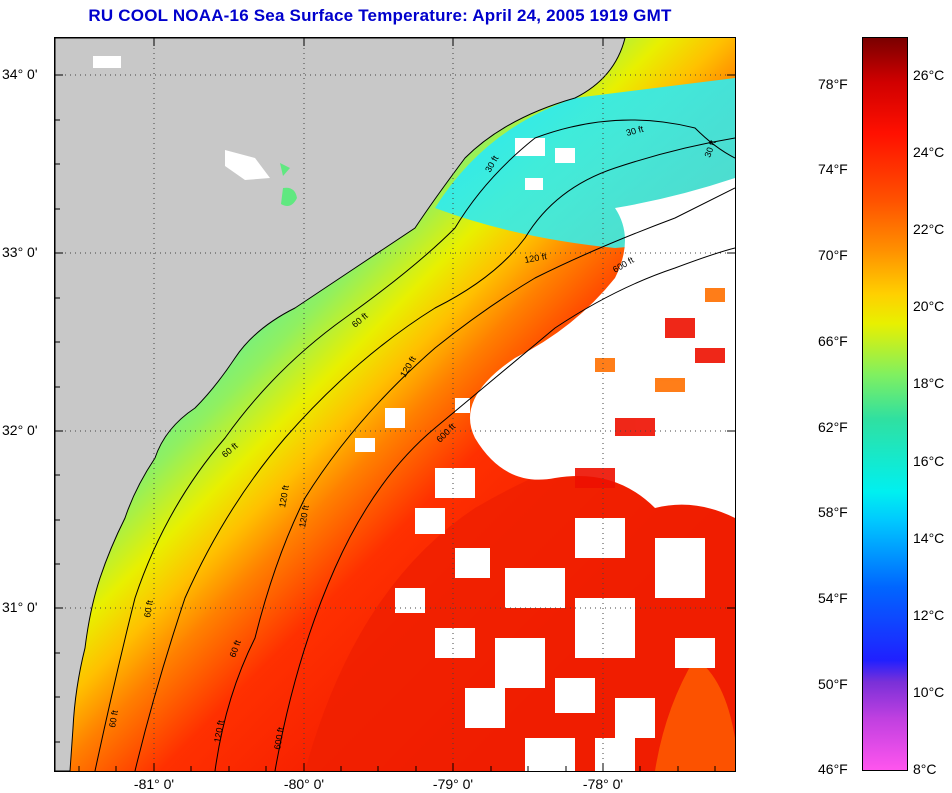 The image size is (952, 793). Describe the element at coordinates (20, 607) in the screenshot. I see `y-axis-label: 31° 0'` at that location.